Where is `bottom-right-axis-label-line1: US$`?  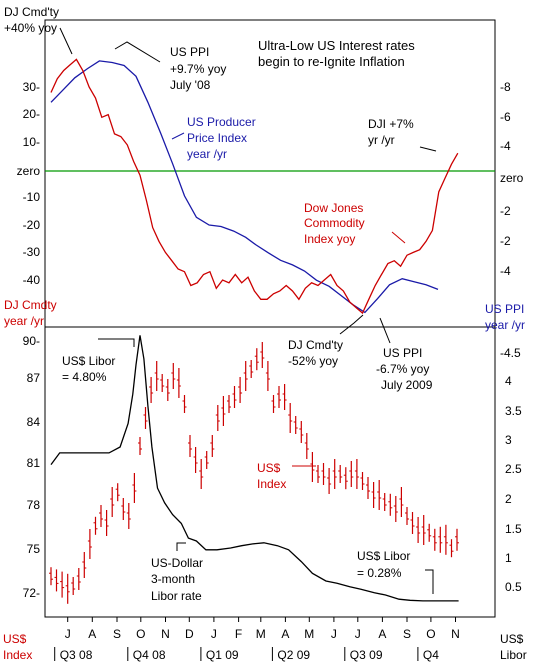
bottom-right-axis-label-line1: US$ is located at coordinates (512, 639).